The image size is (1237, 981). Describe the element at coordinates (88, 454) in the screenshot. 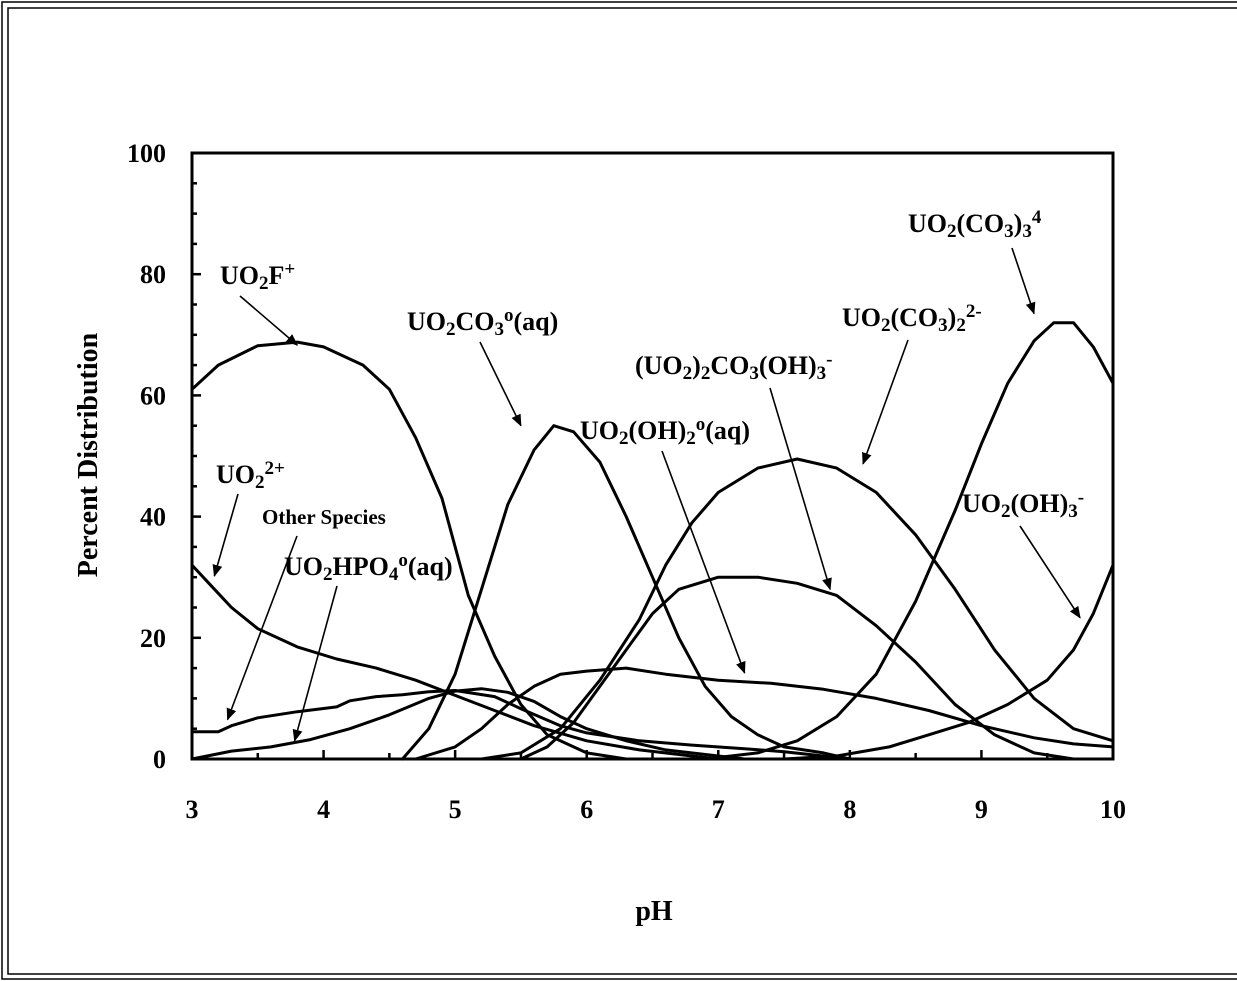

I see `y-axis-title: Percent Distribution` at that location.